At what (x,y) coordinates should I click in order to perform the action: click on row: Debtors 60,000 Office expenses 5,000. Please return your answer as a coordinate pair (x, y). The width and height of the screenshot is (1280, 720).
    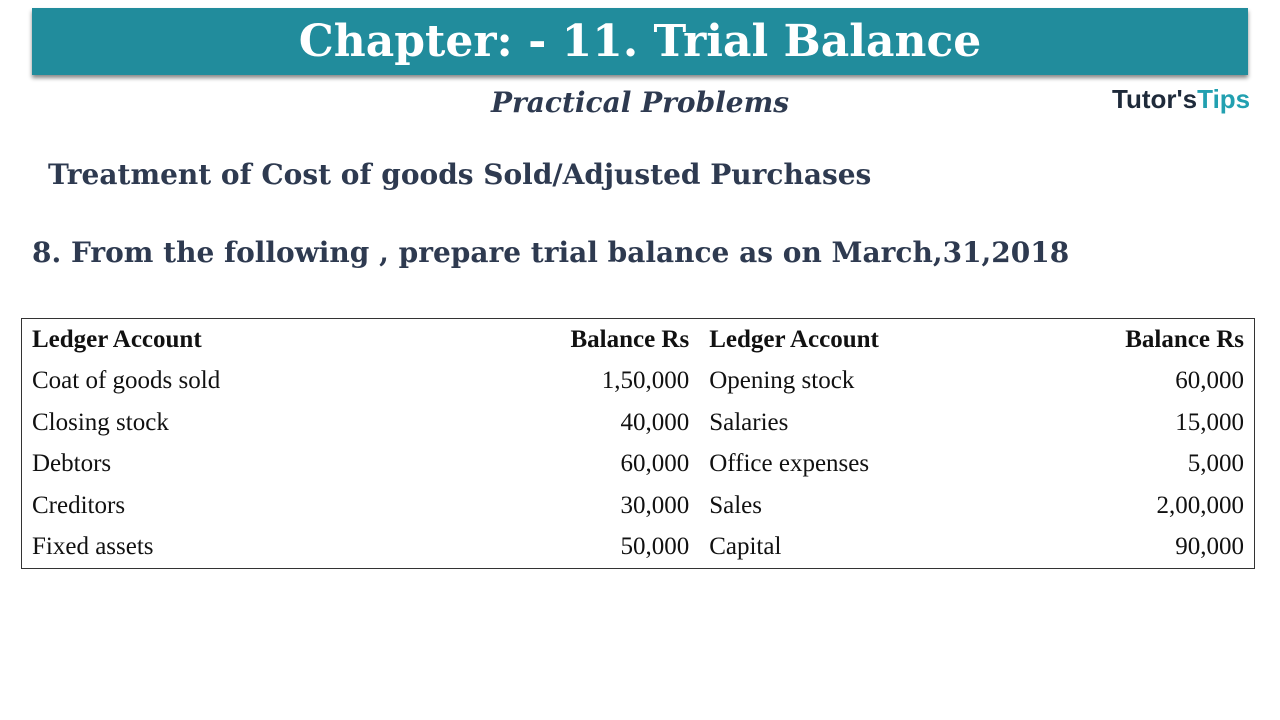
    Looking at the image, I should click on (638, 465).